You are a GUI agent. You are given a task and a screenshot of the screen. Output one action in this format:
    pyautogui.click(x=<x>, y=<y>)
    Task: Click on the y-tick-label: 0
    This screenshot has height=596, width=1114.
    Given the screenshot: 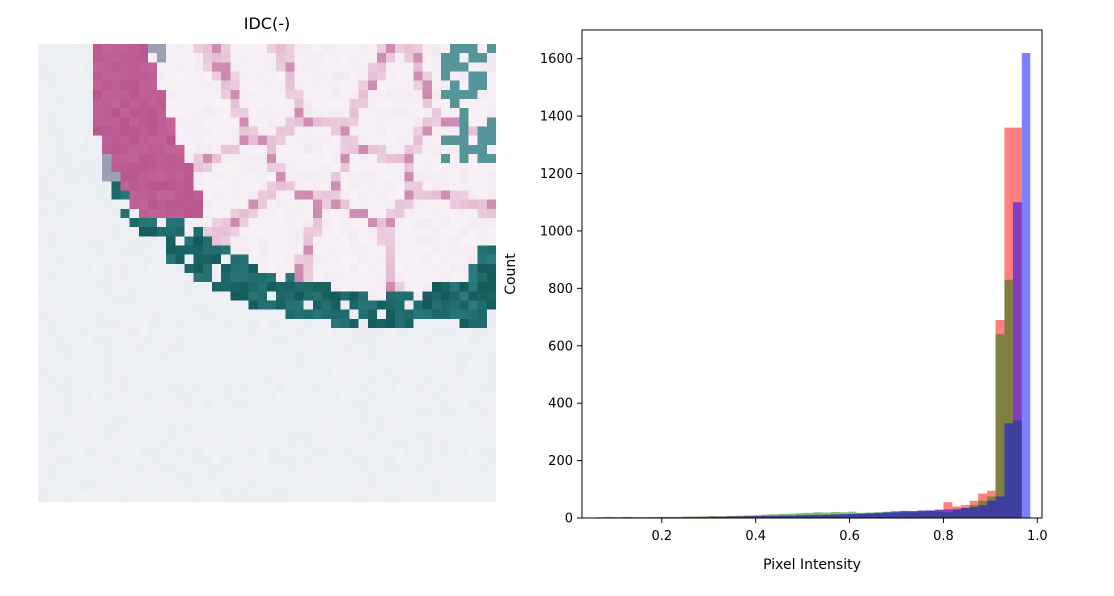 What is the action you would take?
    pyautogui.click(x=569, y=519)
    